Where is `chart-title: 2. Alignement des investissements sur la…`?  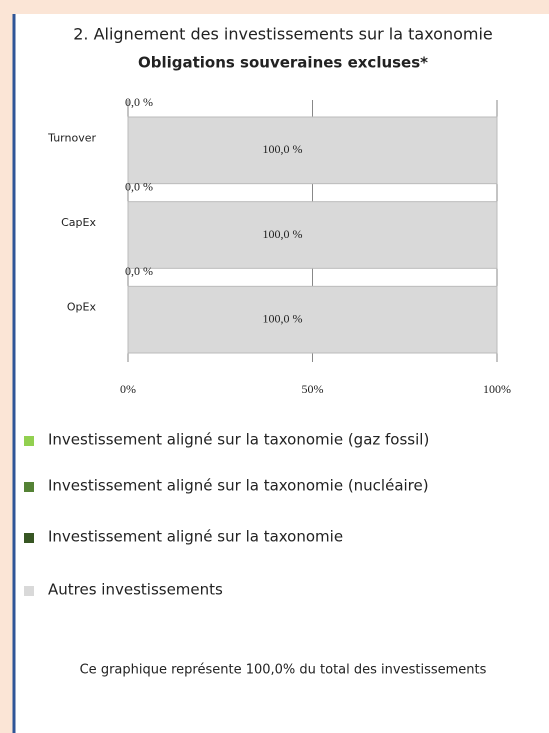
chart-title: 2. Alignement des investissements sur la… is located at coordinates (283, 34).